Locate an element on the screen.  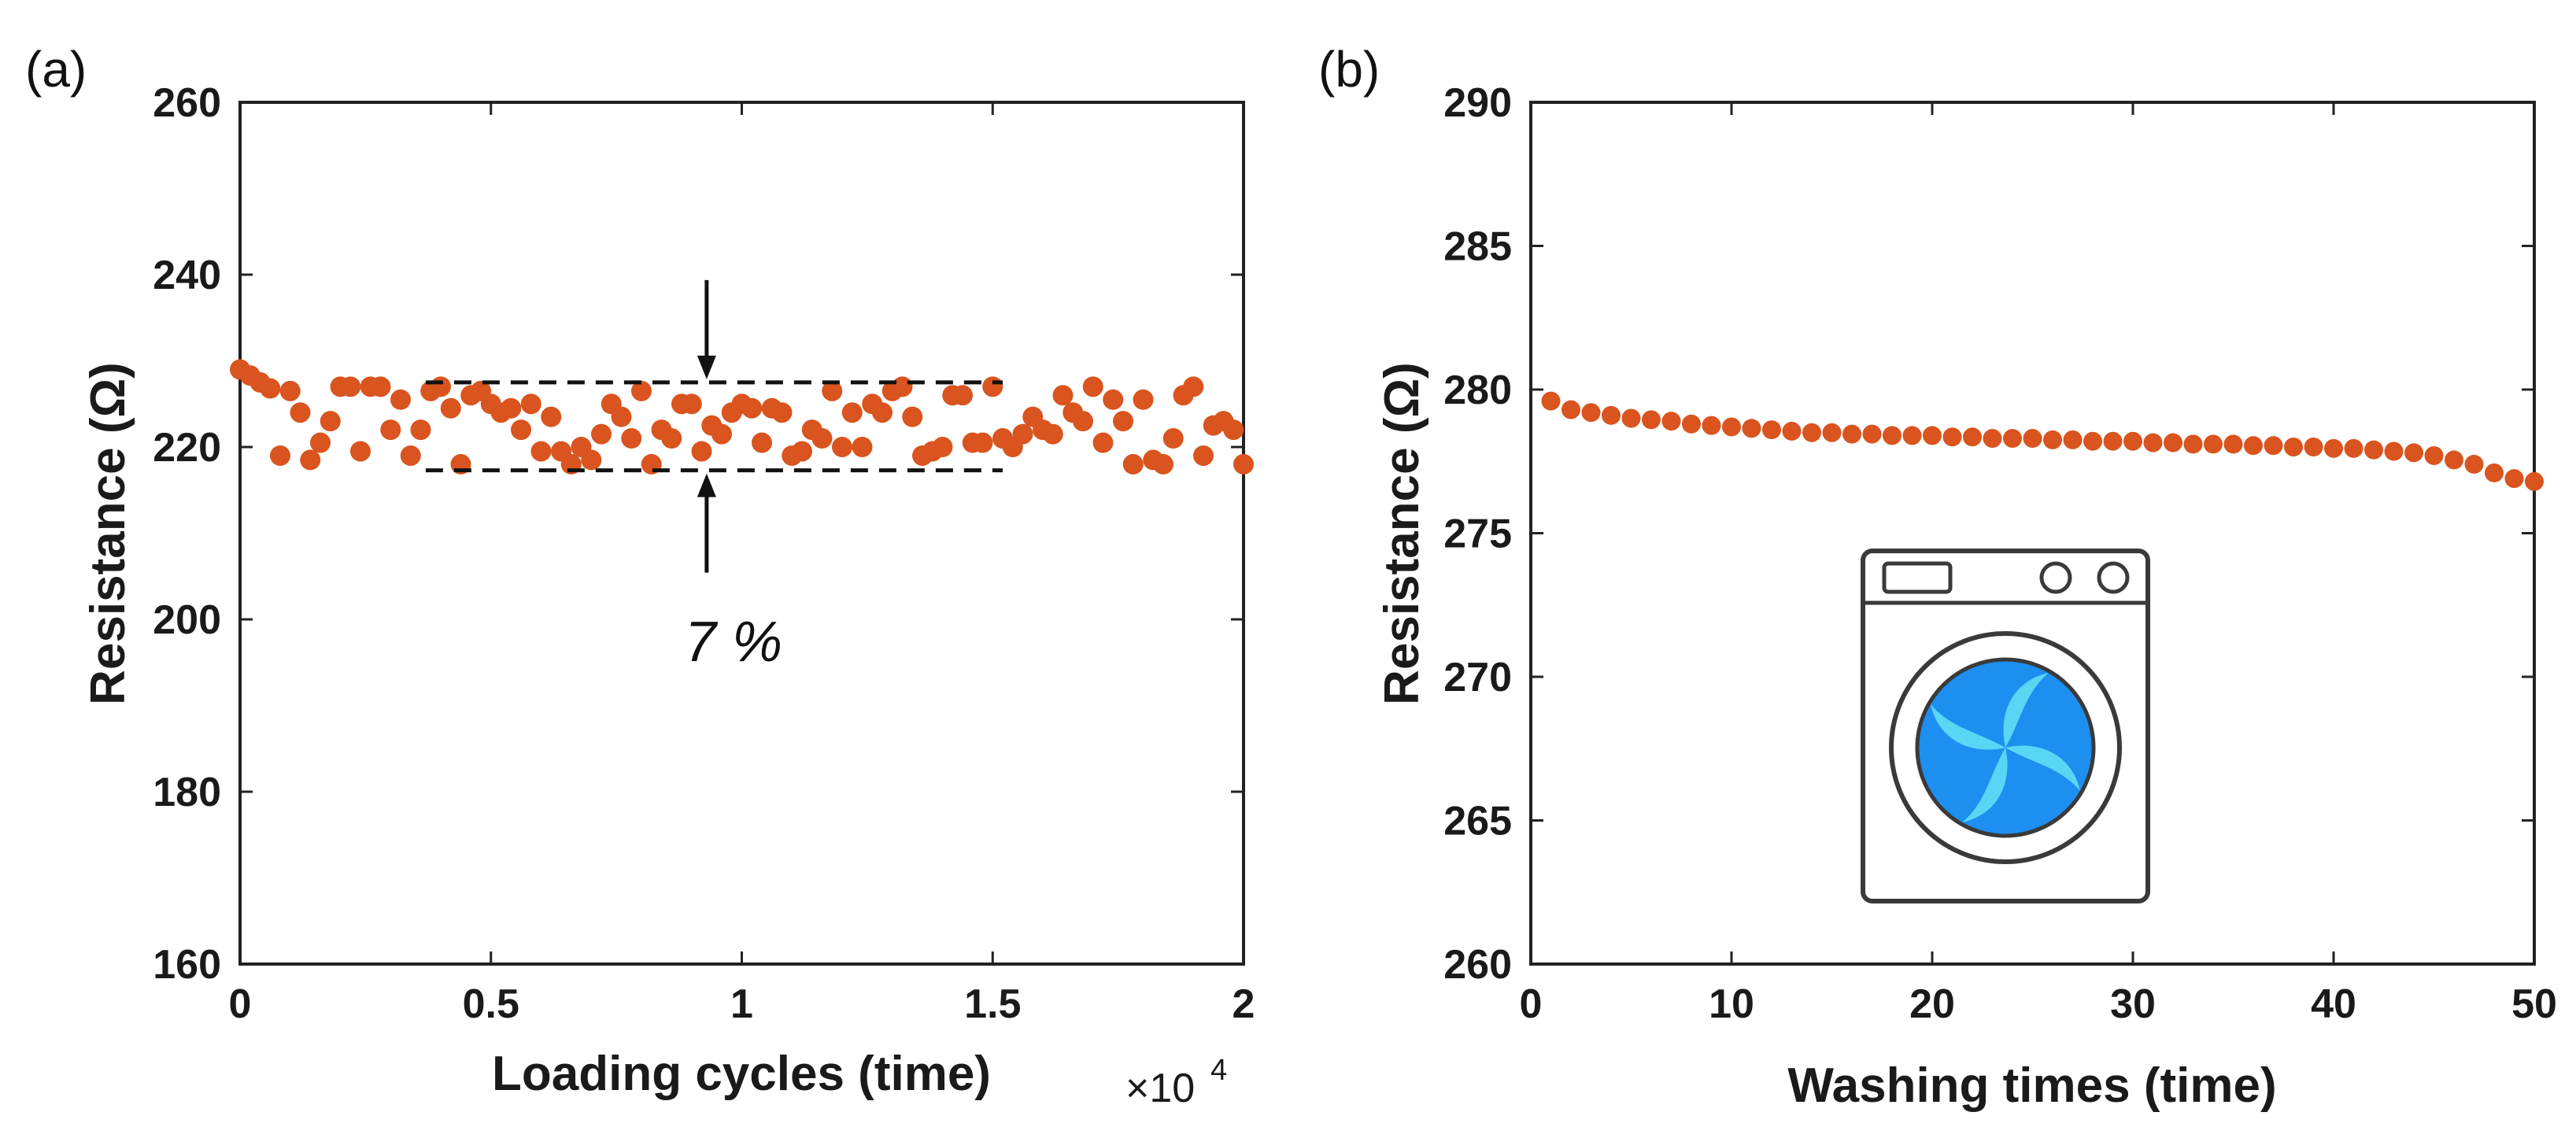
down-arrow-icon is located at coordinates (706, 367).